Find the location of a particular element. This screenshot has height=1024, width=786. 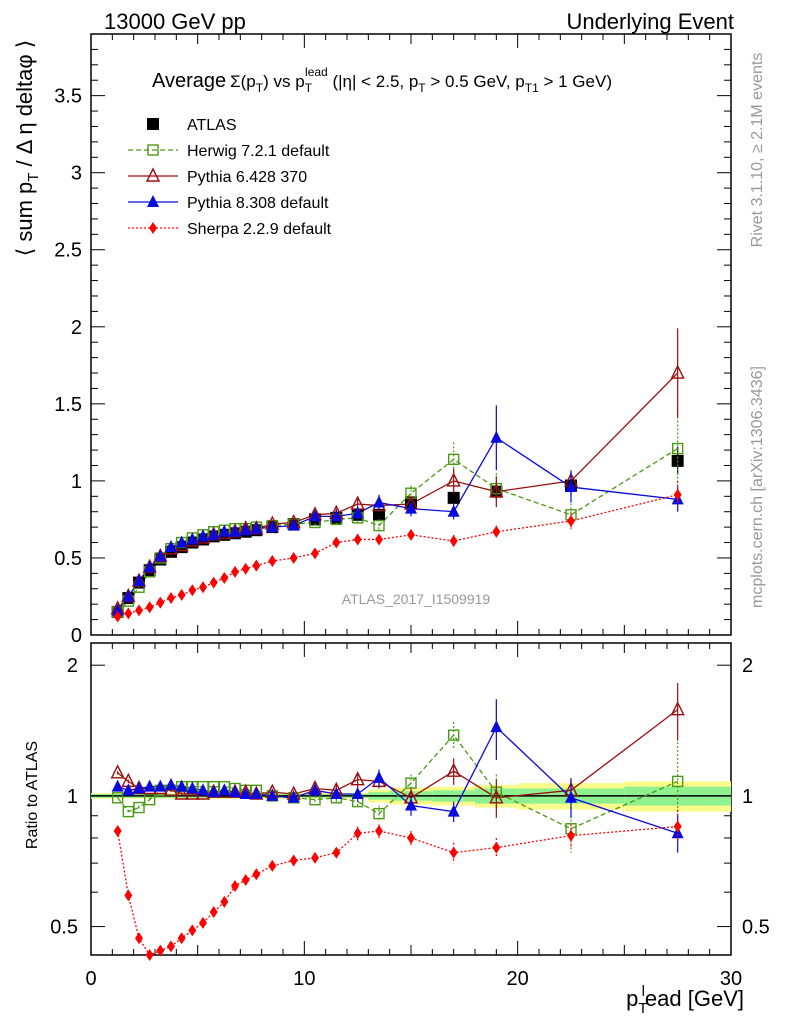

mcplots-label: mcplots.cern.ch [arXiv:1306.3436] is located at coordinates (757, 487).